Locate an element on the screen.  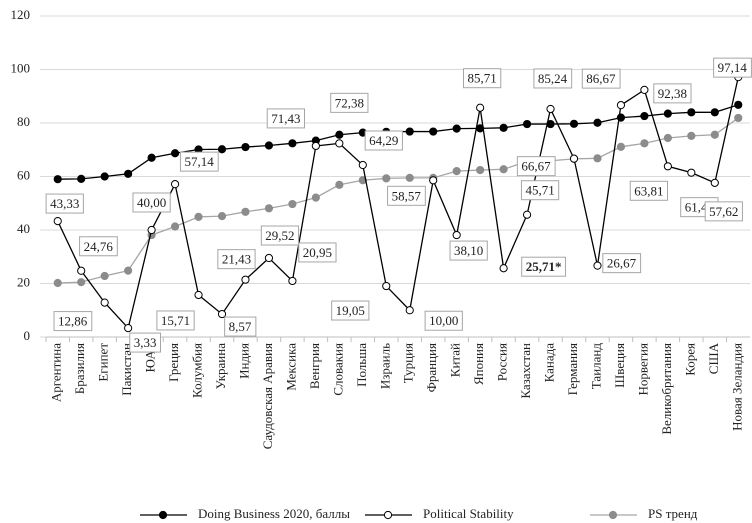
data-label-text: 92,38 is located at coordinates (672, 93).